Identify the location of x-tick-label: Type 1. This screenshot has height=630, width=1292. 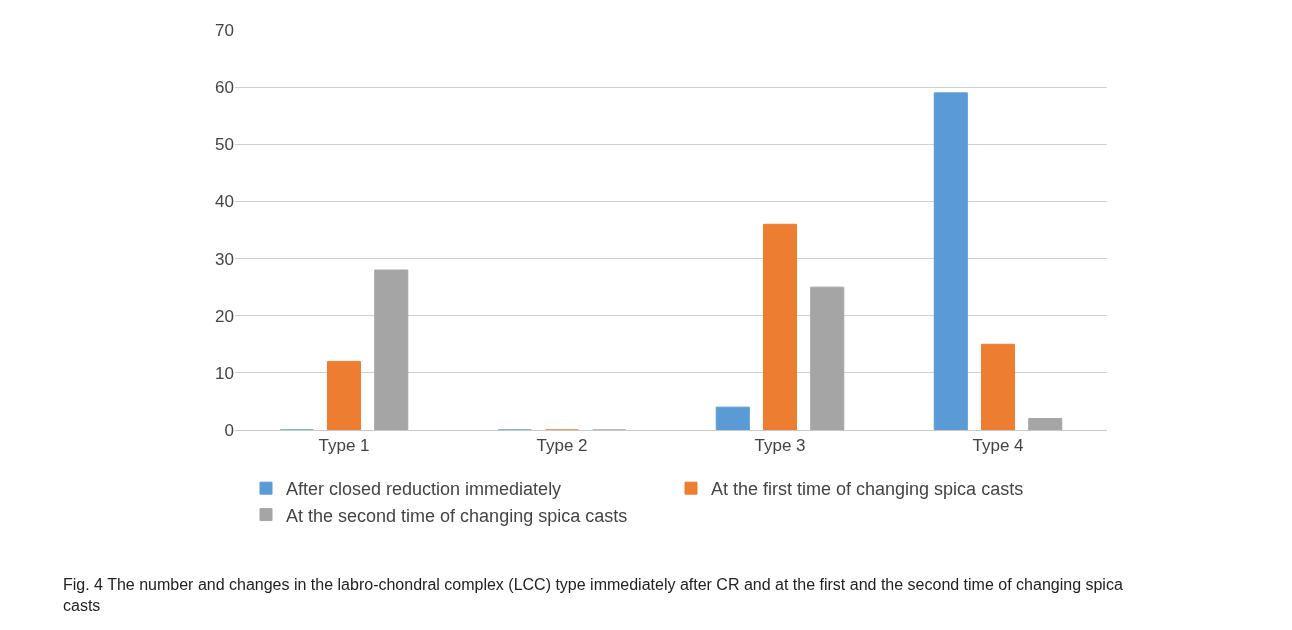
(344, 446).